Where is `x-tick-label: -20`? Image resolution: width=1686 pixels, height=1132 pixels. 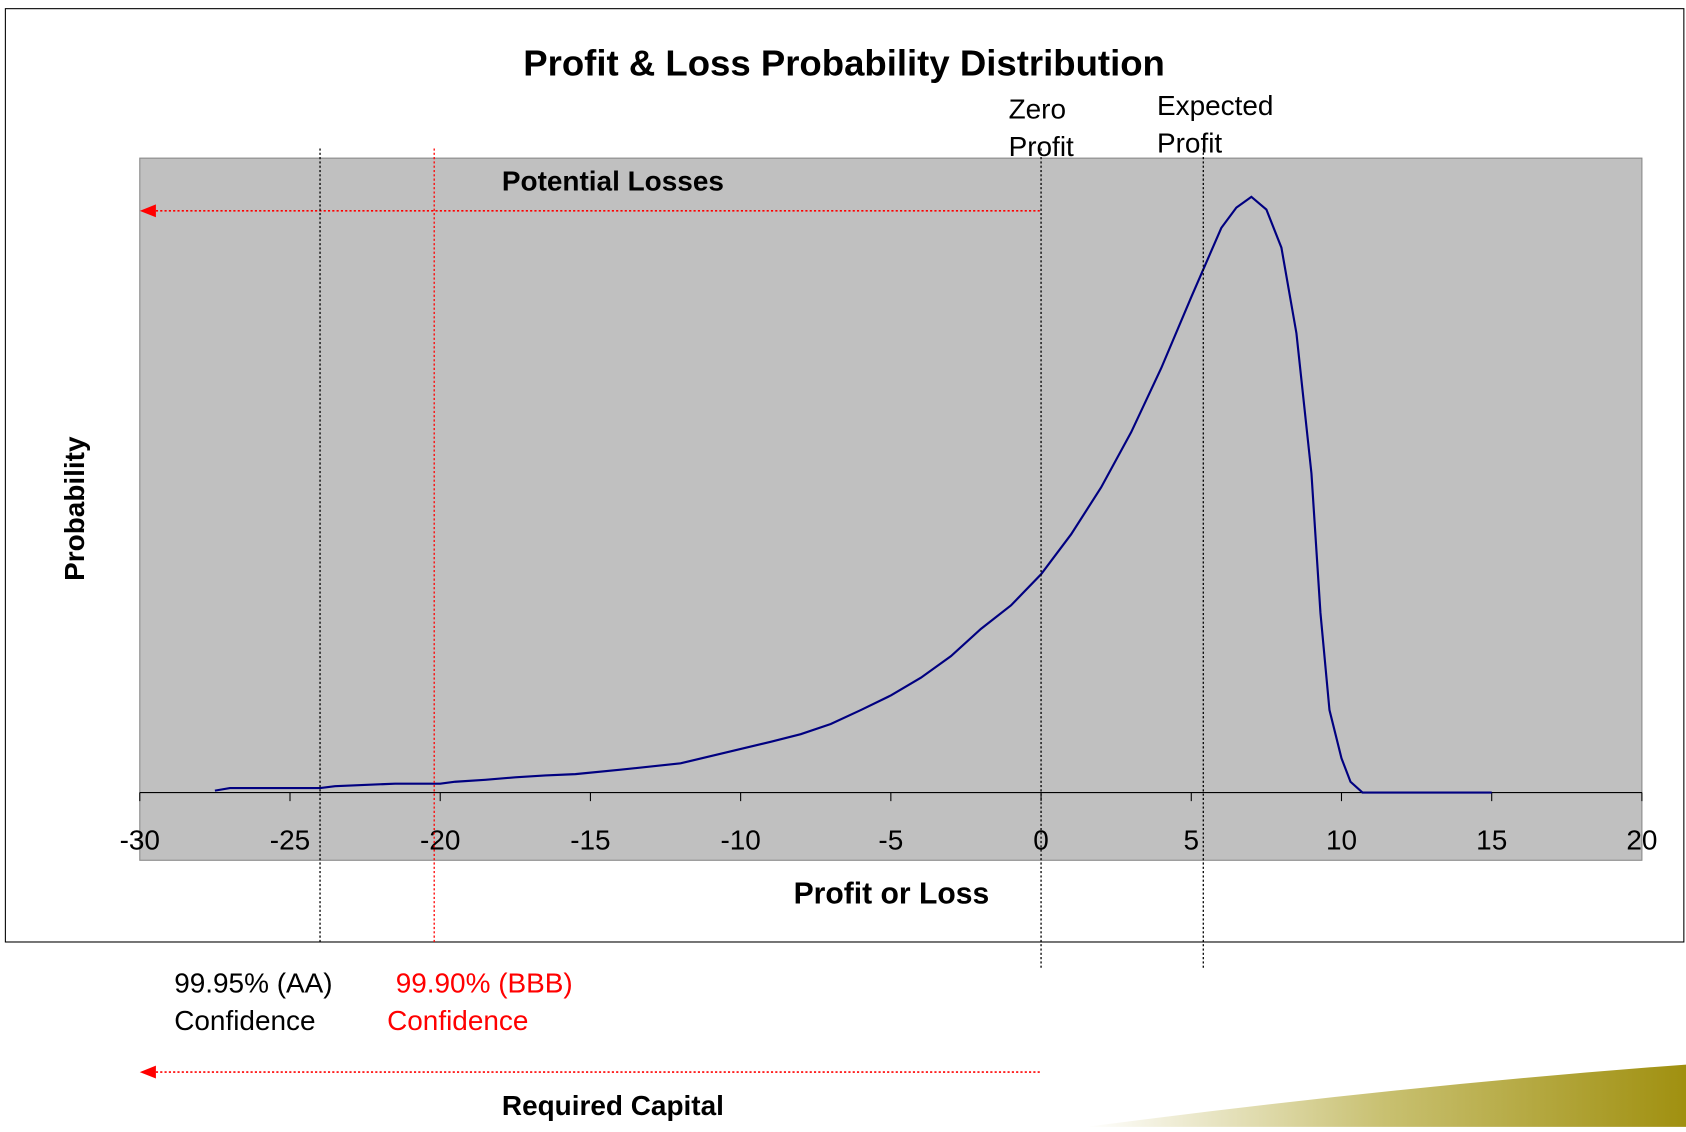
x-tick-label: -20 is located at coordinates (440, 840).